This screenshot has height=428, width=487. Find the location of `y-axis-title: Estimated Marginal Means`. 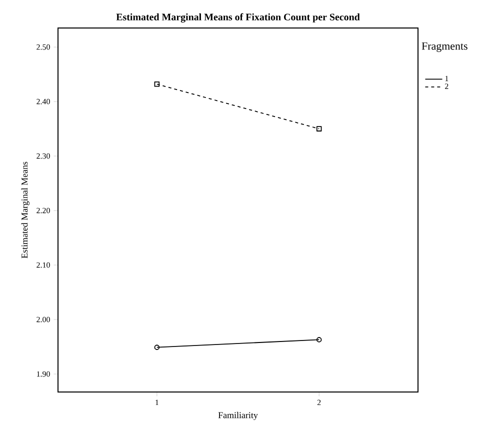

y-axis-title: Estimated Marginal Means is located at coordinates (25, 210).